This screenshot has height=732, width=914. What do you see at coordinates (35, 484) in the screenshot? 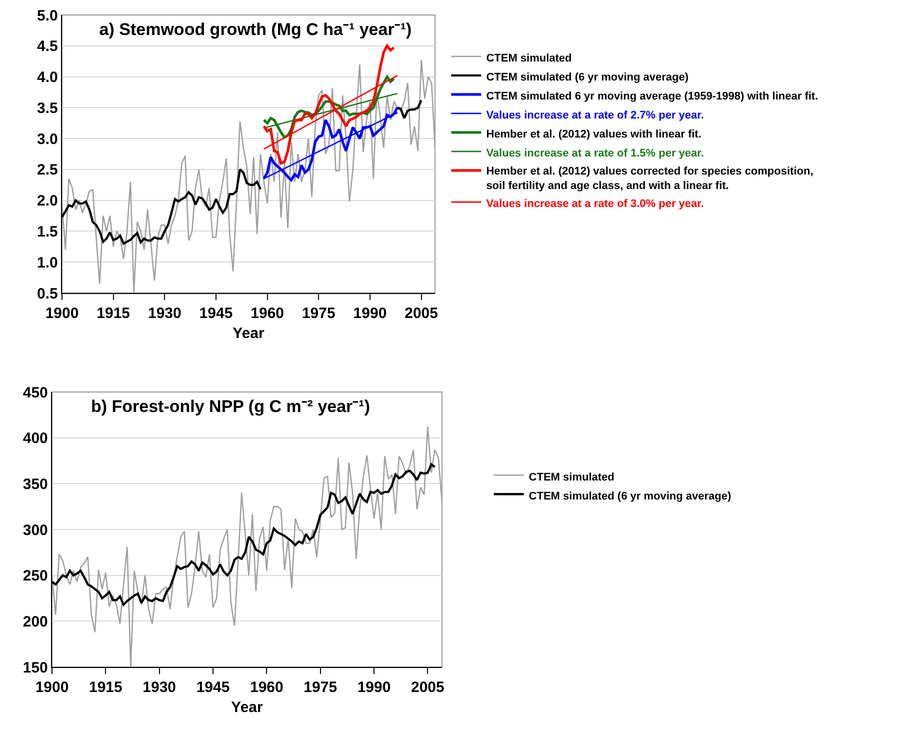
I see `y-tick-label: 350` at bounding box center [35, 484].